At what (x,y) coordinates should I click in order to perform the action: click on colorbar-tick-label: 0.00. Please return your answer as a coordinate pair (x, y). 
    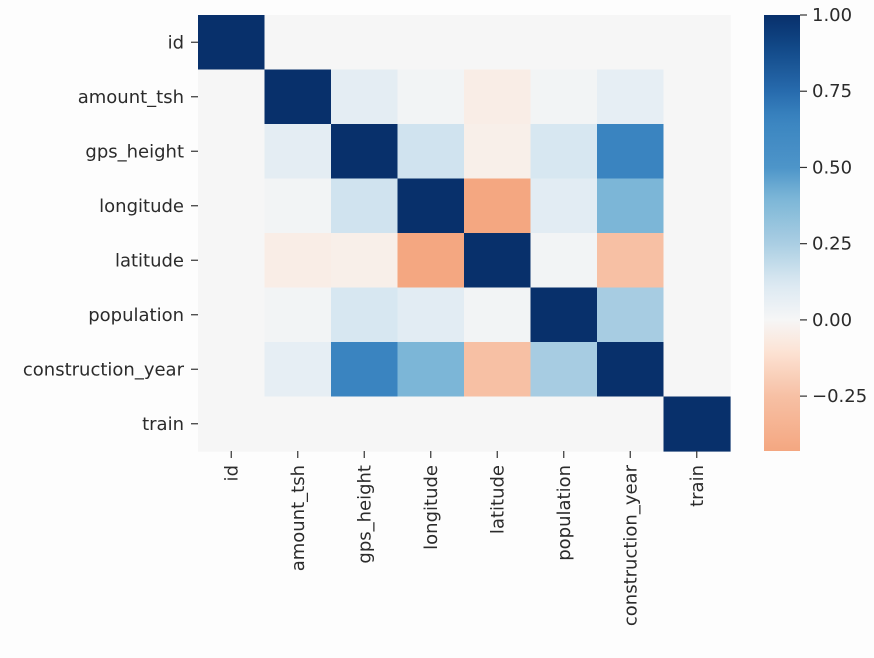
    Looking at the image, I should click on (832, 320).